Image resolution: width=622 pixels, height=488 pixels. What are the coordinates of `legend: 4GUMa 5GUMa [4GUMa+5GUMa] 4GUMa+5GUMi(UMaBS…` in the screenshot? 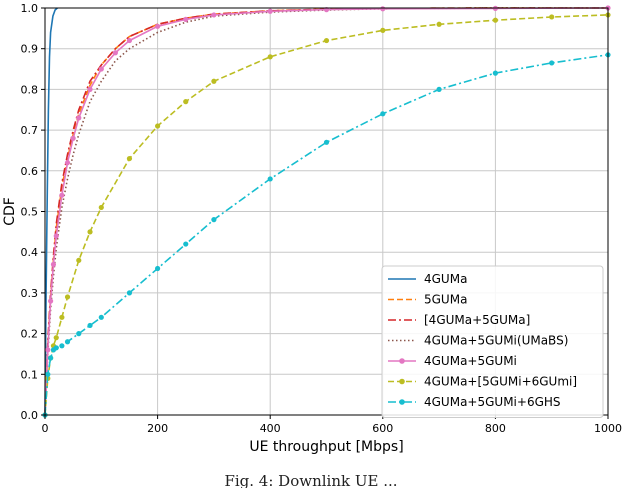 It's located at (492, 341).